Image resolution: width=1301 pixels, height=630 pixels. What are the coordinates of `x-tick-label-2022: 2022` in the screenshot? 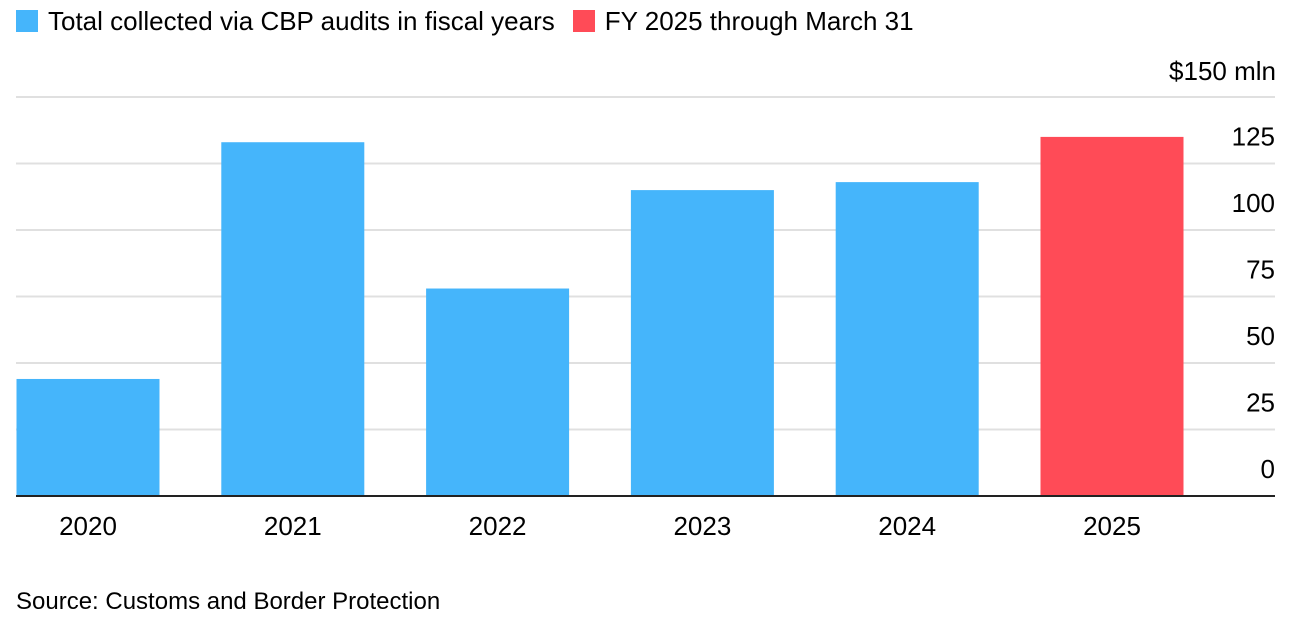 It's located at (498, 526).